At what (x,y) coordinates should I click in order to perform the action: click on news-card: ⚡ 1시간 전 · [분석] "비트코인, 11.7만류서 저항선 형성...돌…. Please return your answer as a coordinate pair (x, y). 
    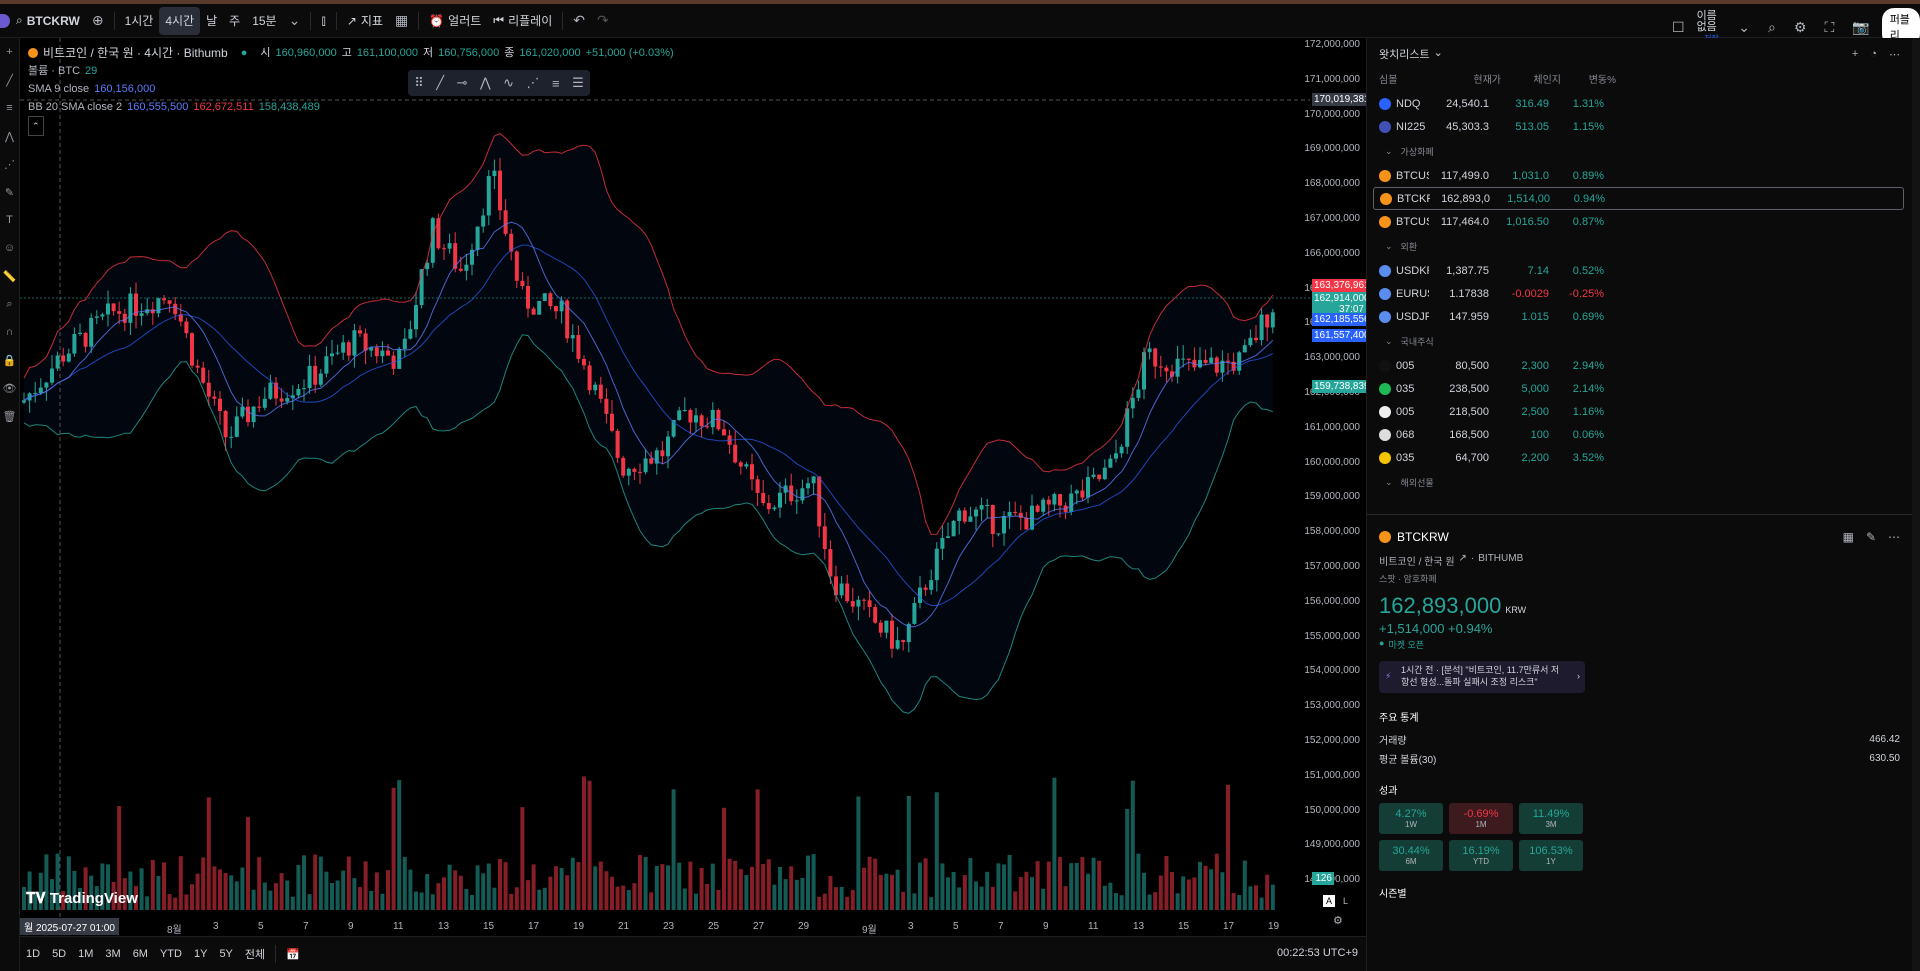
    Looking at the image, I should click on (1482, 677).